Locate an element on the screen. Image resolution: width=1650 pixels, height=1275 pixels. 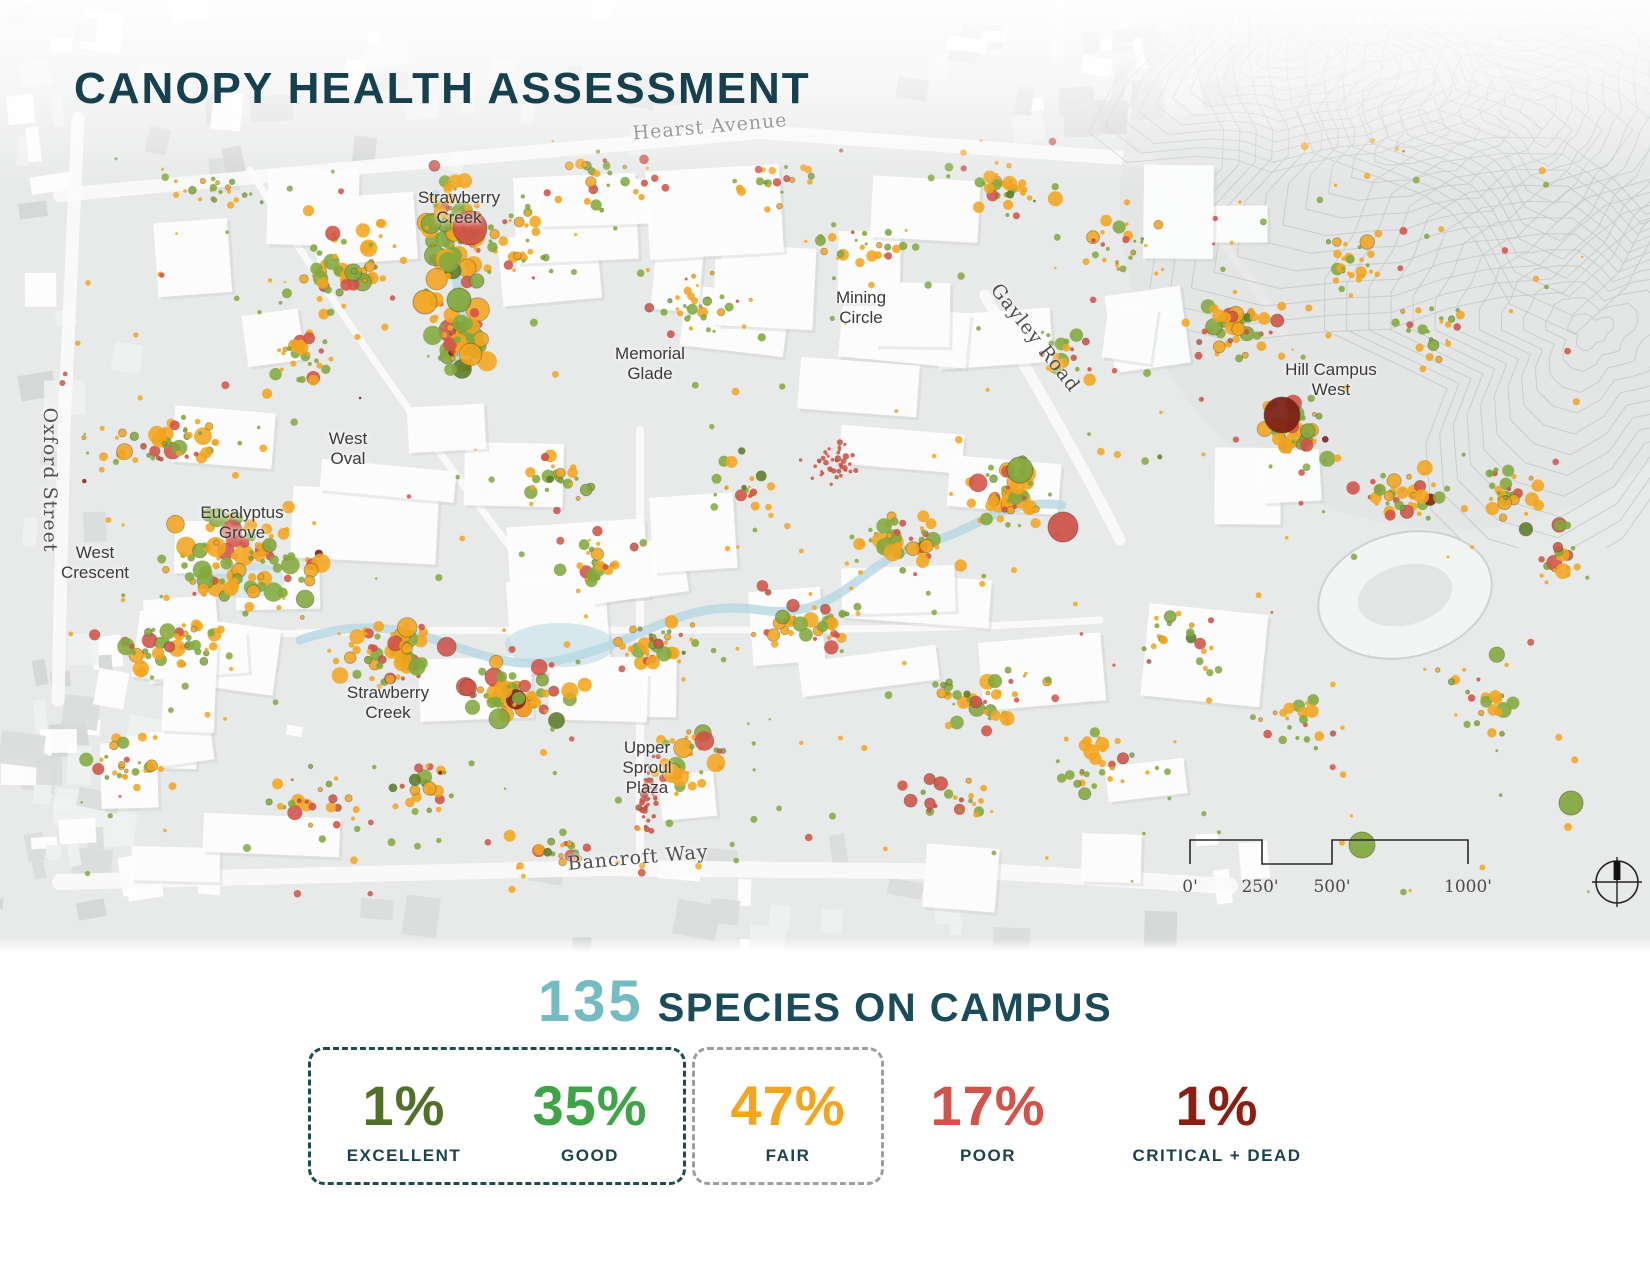
map-label-eucalyptus-grove: Eucalyptus Grove is located at coordinates (242, 522).